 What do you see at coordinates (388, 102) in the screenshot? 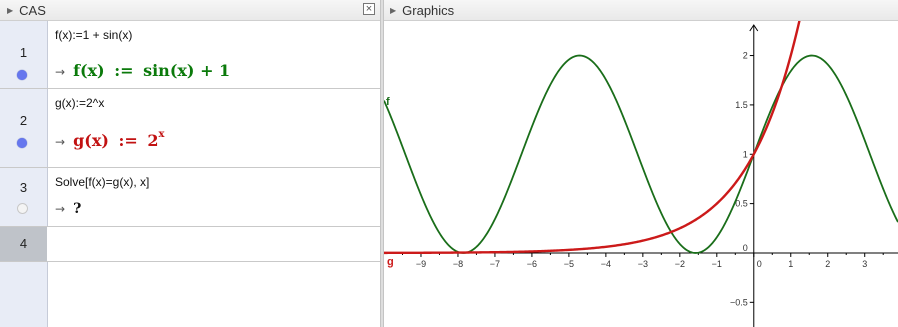
I see `curve-label-f: f` at bounding box center [388, 102].